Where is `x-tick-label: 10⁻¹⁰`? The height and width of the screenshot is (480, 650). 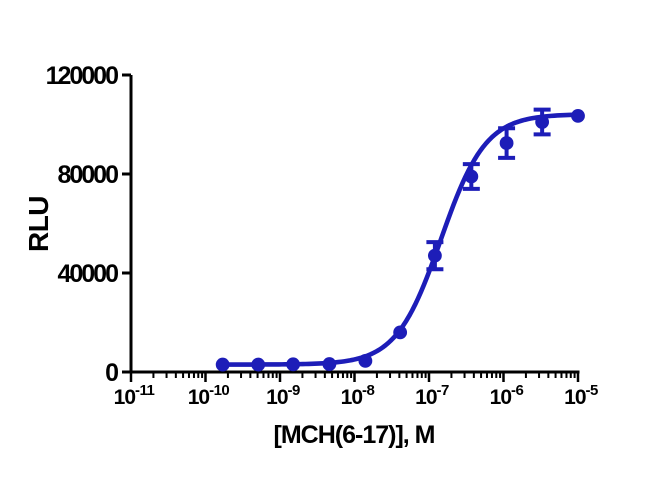 x-tick-label: 10⁻¹⁰ is located at coordinates (209, 395).